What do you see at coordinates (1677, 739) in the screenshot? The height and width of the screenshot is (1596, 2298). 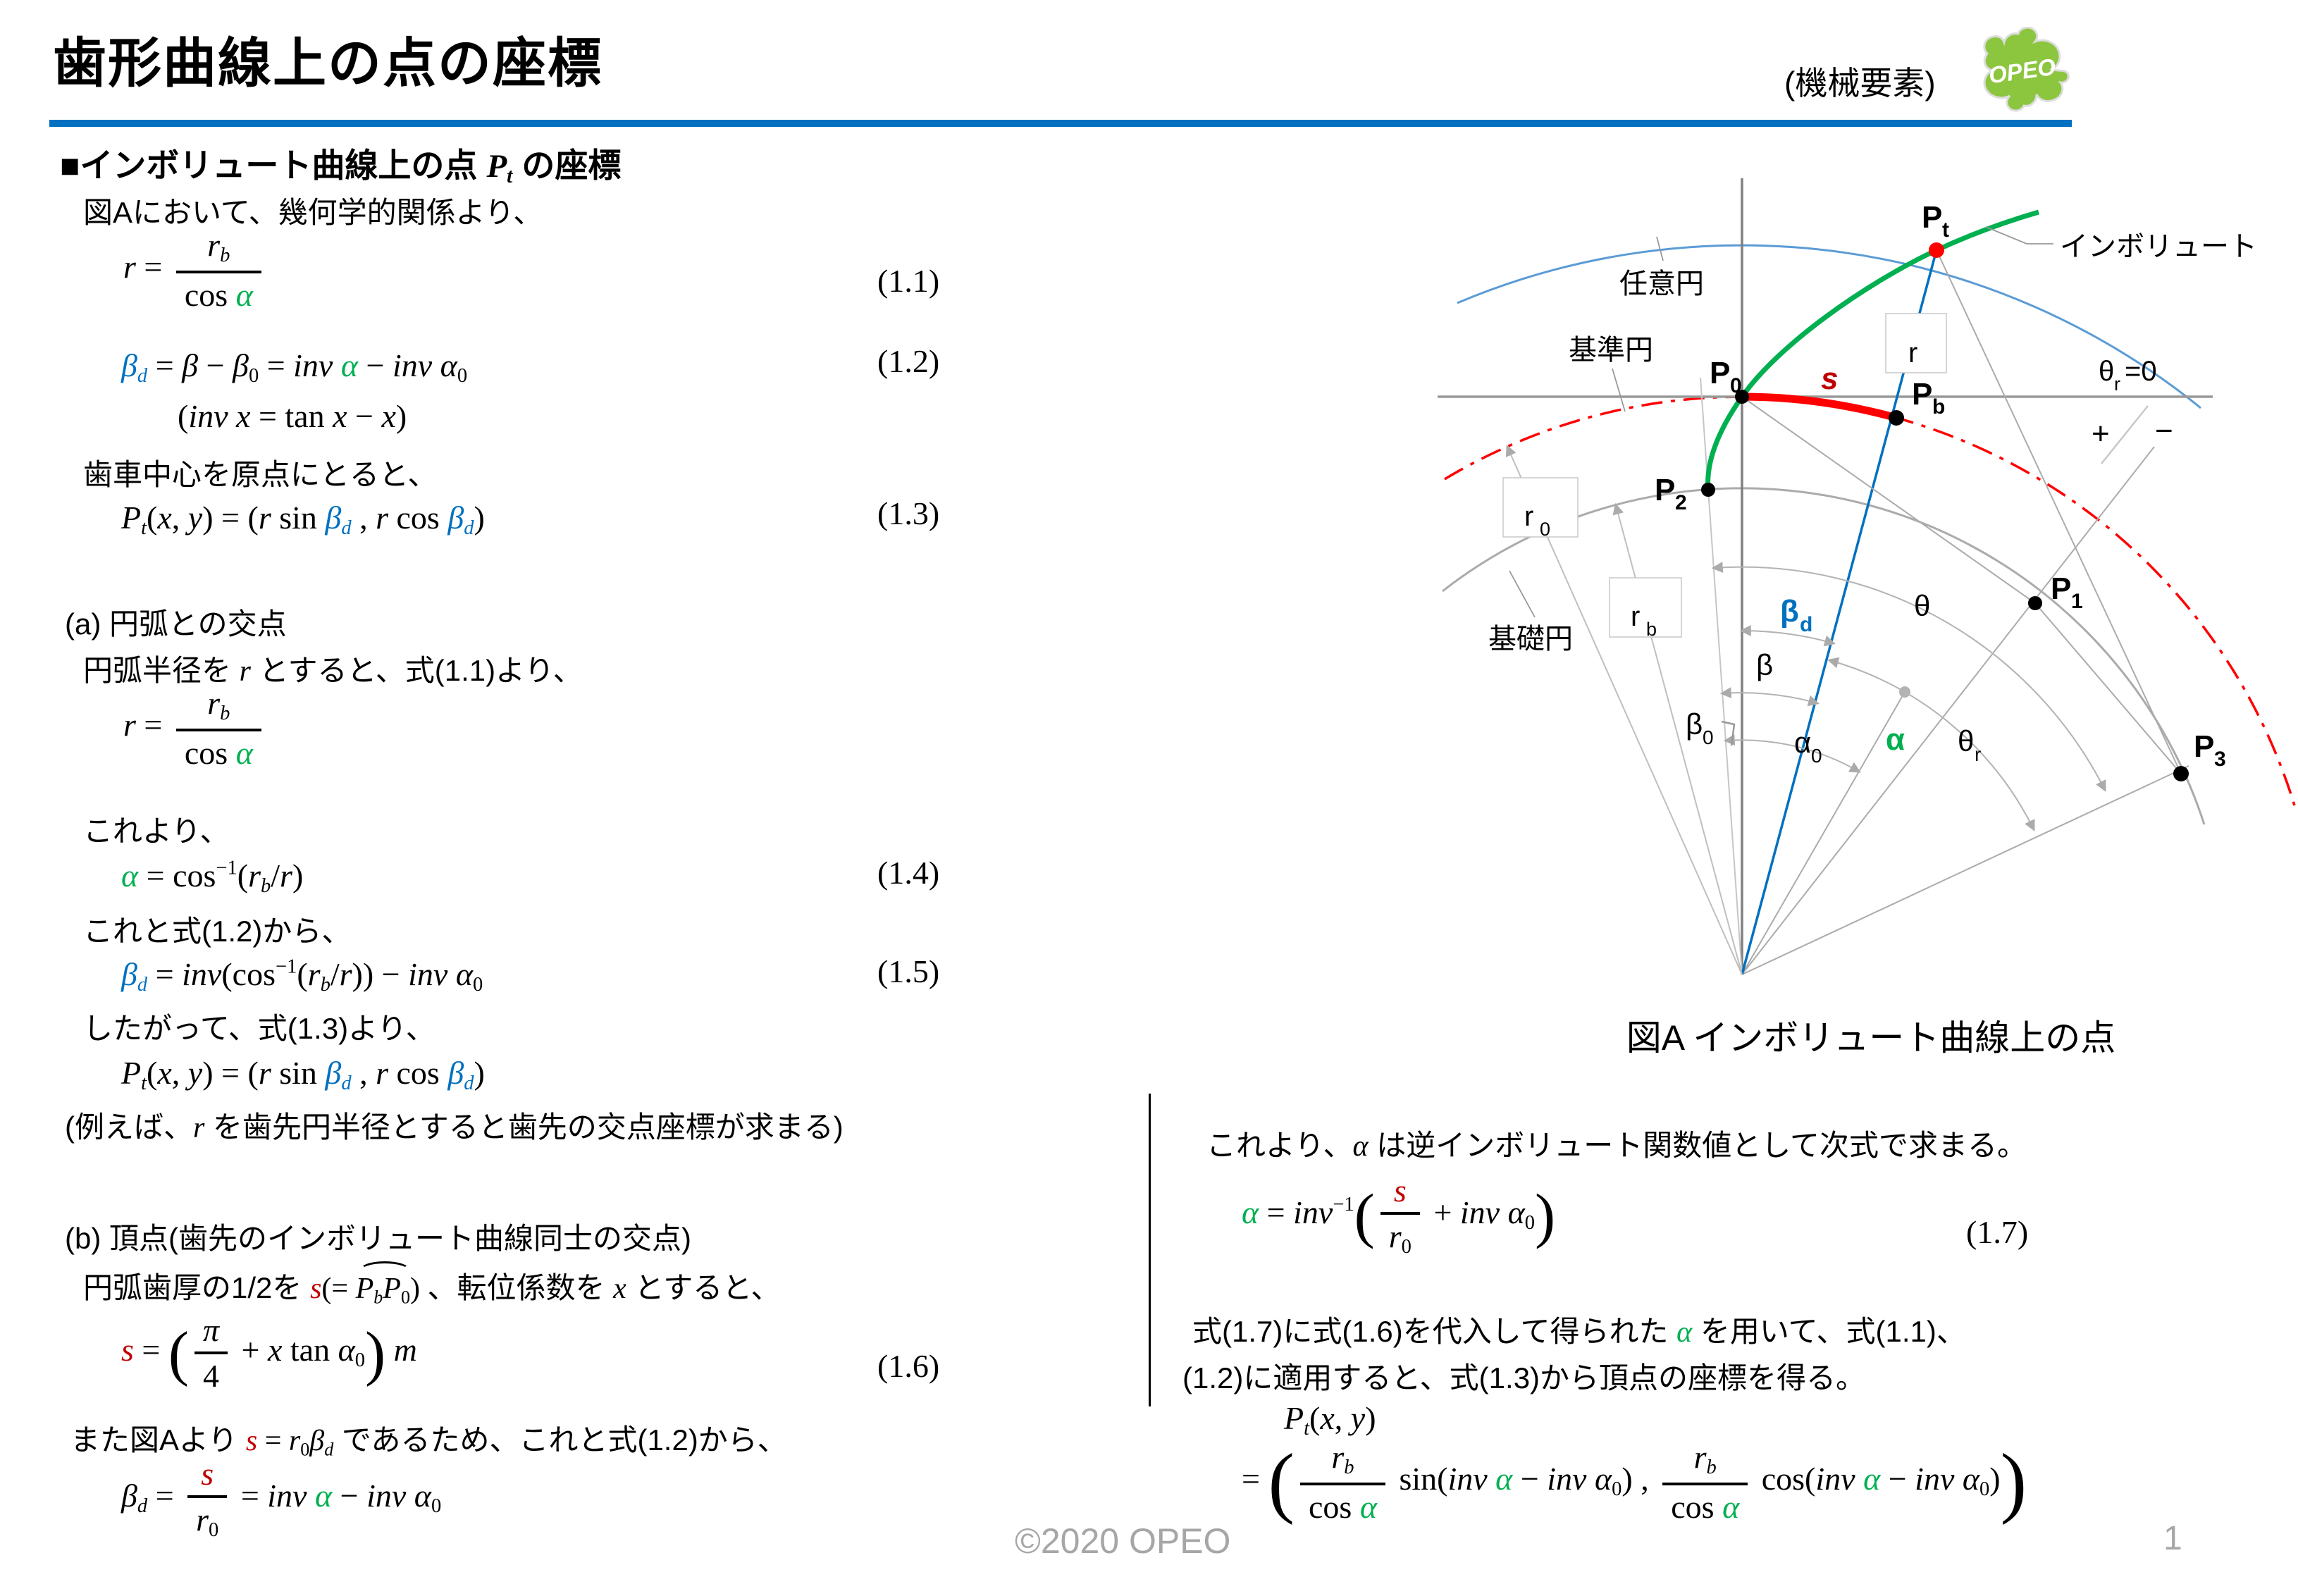 I see `rb-radius-arrow` at bounding box center [1677, 739].